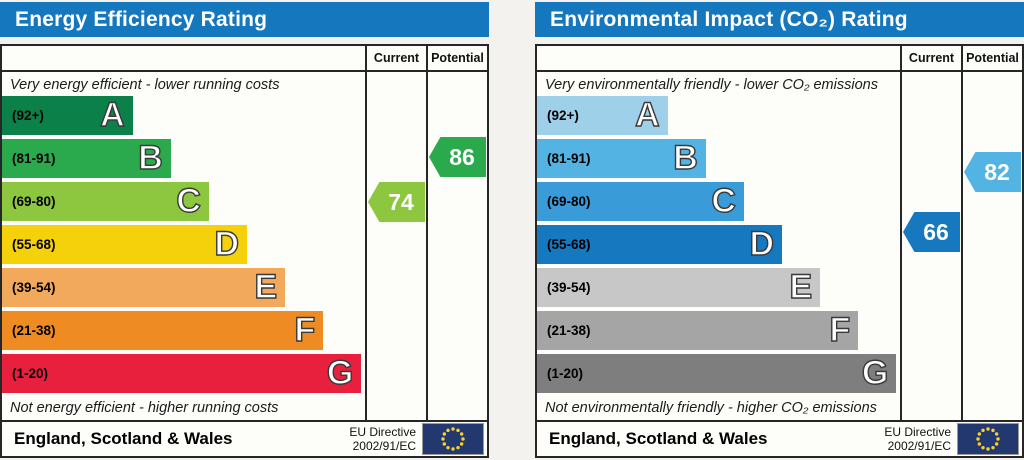 This screenshot has width=1024, height=460. I want to click on current-rating-marker: 74, so click(396, 202).